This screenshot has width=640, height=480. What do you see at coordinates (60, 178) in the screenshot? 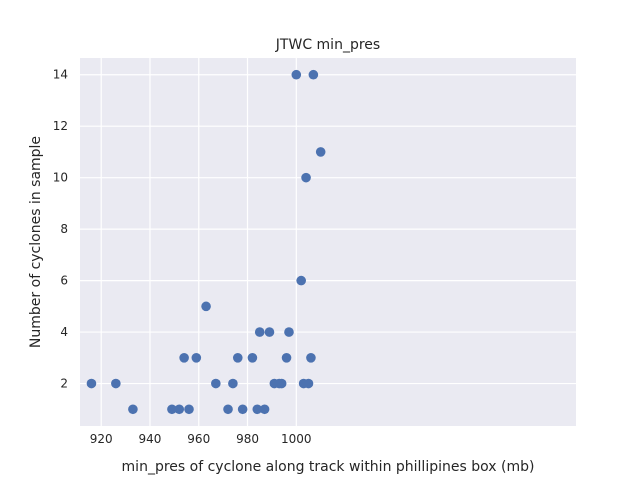
I see `y-tick-label: 10` at bounding box center [60, 178].